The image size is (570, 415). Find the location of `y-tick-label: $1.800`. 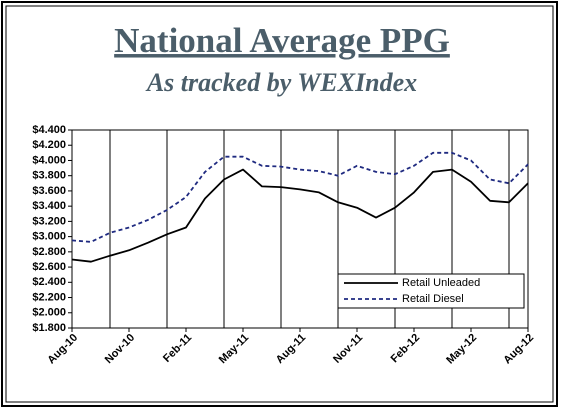

y-tick-label: $1.800 is located at coordinates (49, 328).